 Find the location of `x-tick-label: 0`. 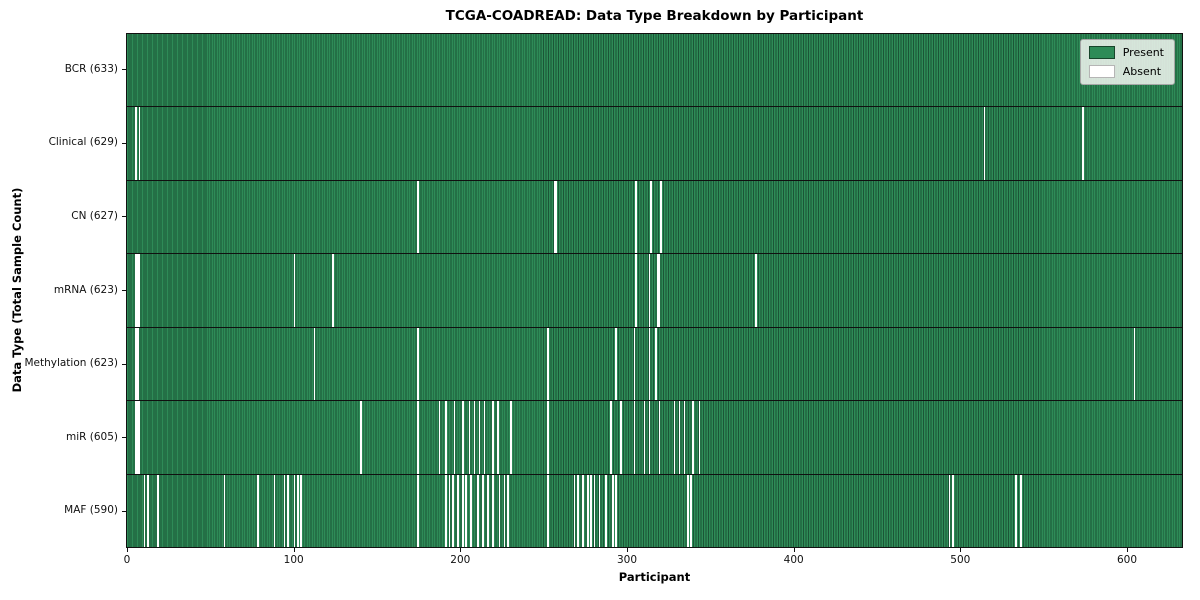

x-tick-label: 0 is located at coordinates (127, 560).